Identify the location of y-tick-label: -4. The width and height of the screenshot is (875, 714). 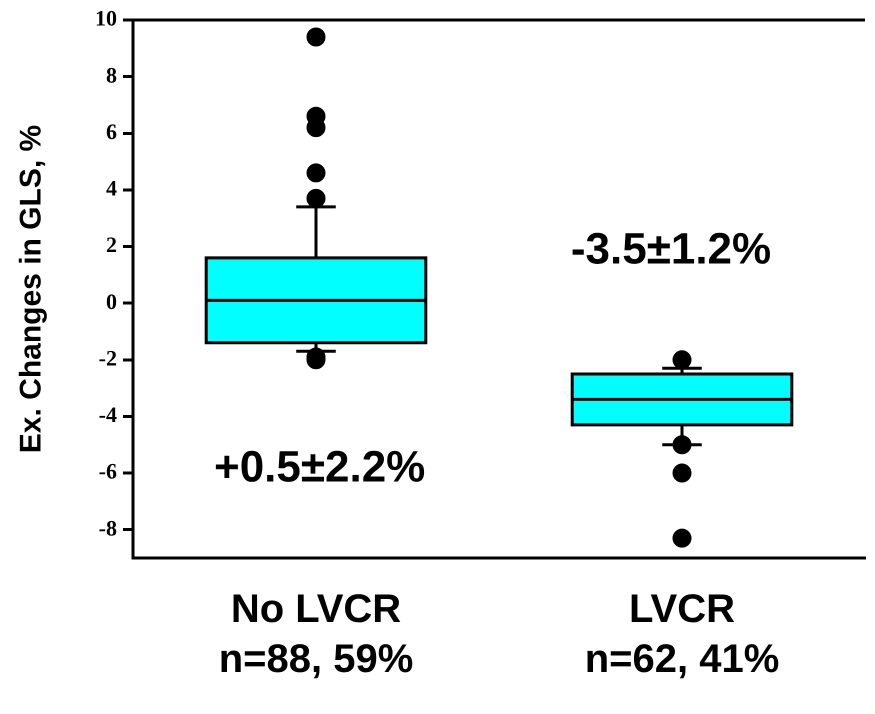
(107, 415).